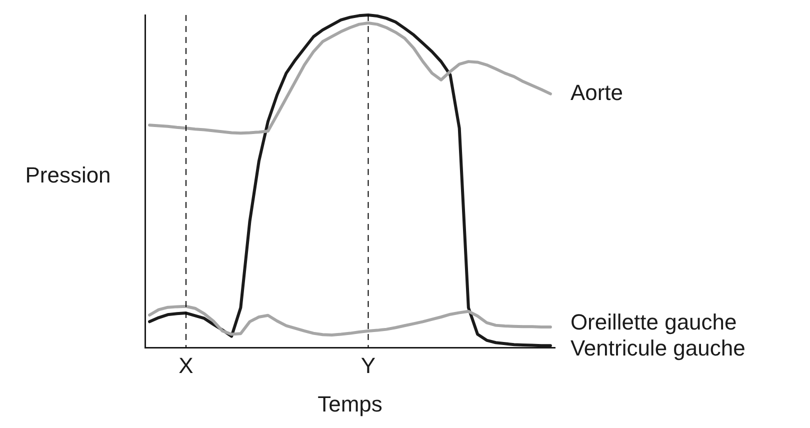  Describe the element at coordinates (658, 347) in the screenshot. I see `series-label: Ventricule gauche` at that location.